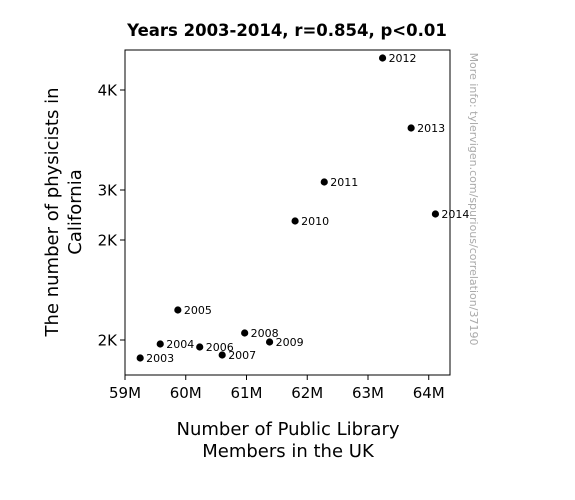 Image resolution: width=575 pixels, height=500 pixels. I want to click on data-point-label: 2010, so click(315, 221).